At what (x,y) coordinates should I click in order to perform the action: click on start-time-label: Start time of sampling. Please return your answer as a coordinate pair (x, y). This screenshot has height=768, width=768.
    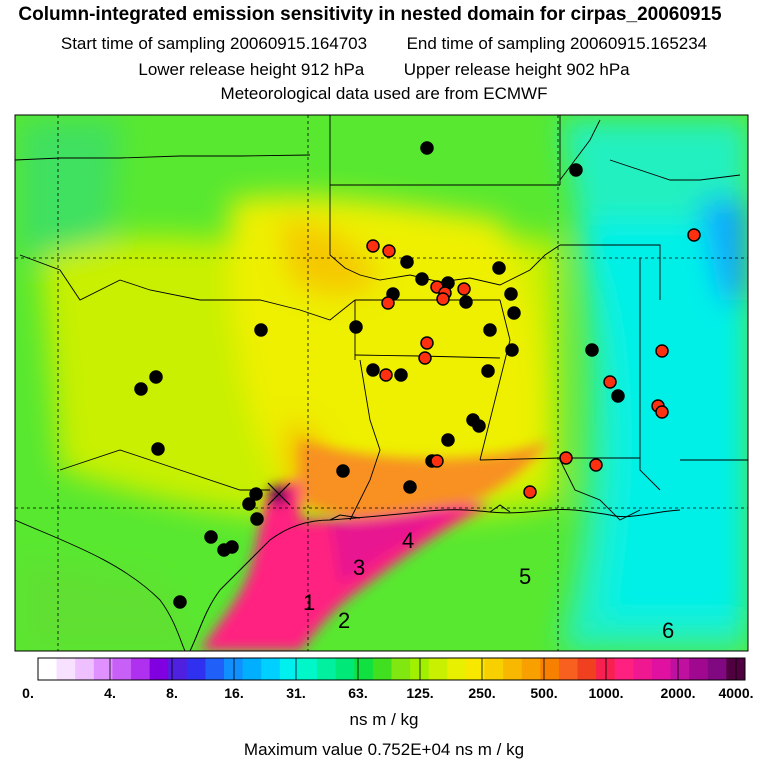
    Looking at the image, I should click on (143, 43).